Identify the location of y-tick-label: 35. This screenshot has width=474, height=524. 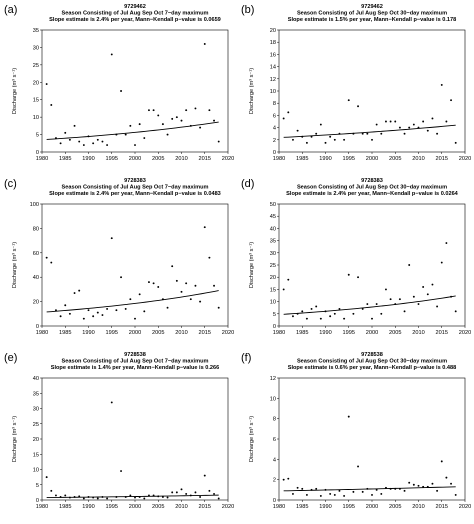
(273, 242).